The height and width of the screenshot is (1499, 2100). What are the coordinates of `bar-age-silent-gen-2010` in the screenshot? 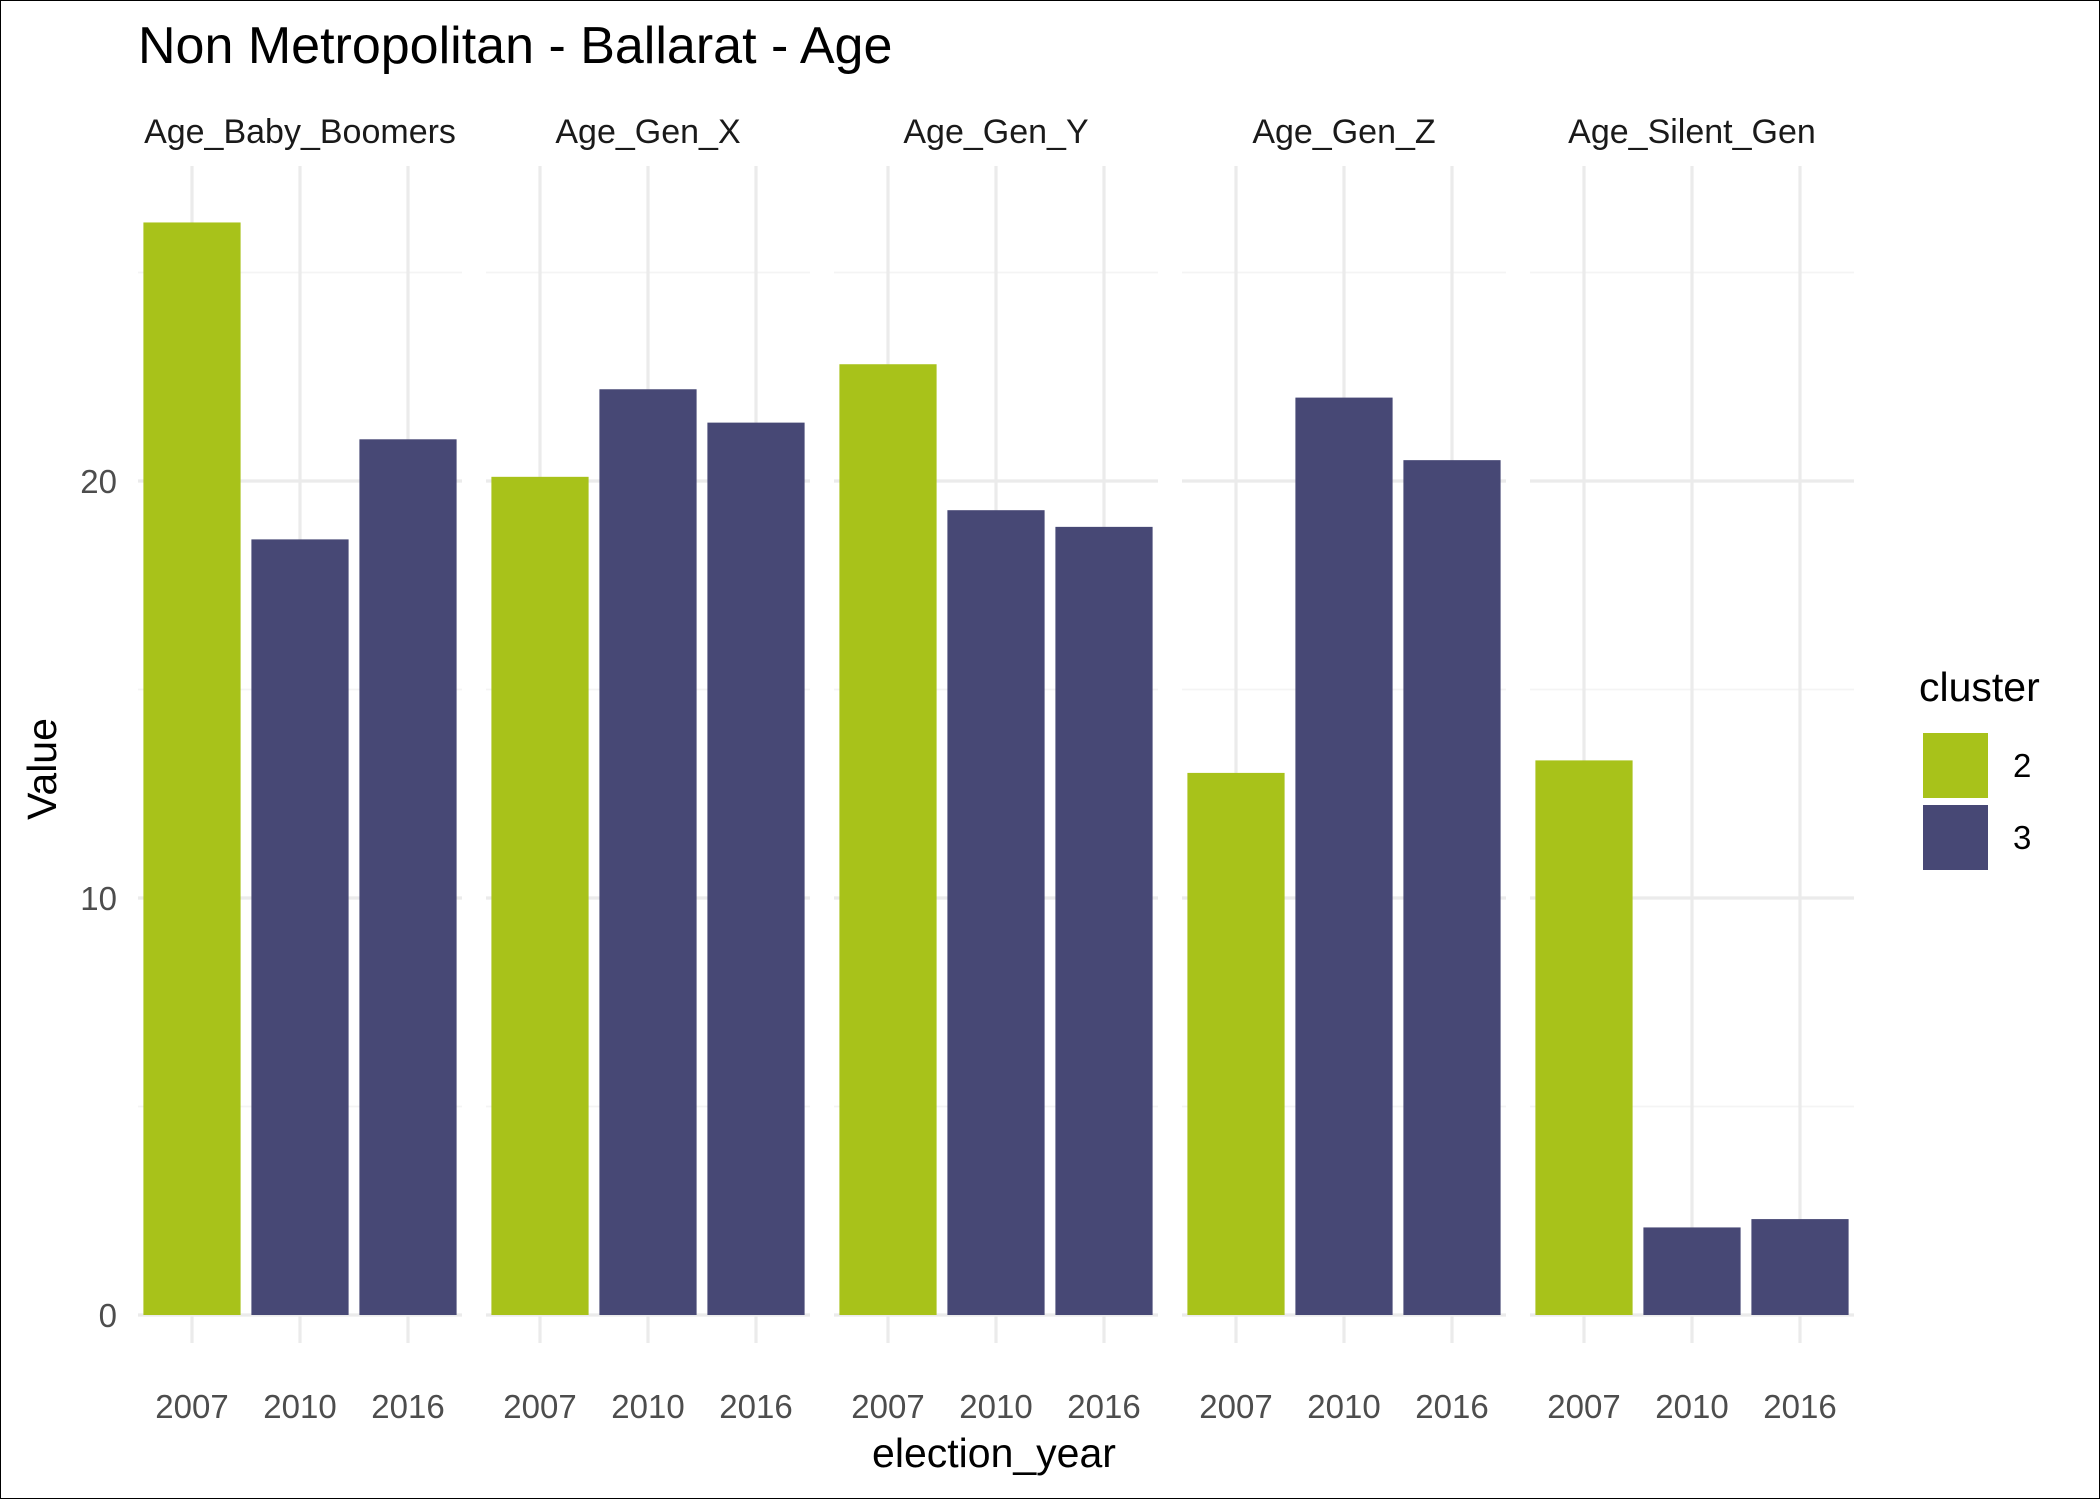 It's located at (1692, 1271).